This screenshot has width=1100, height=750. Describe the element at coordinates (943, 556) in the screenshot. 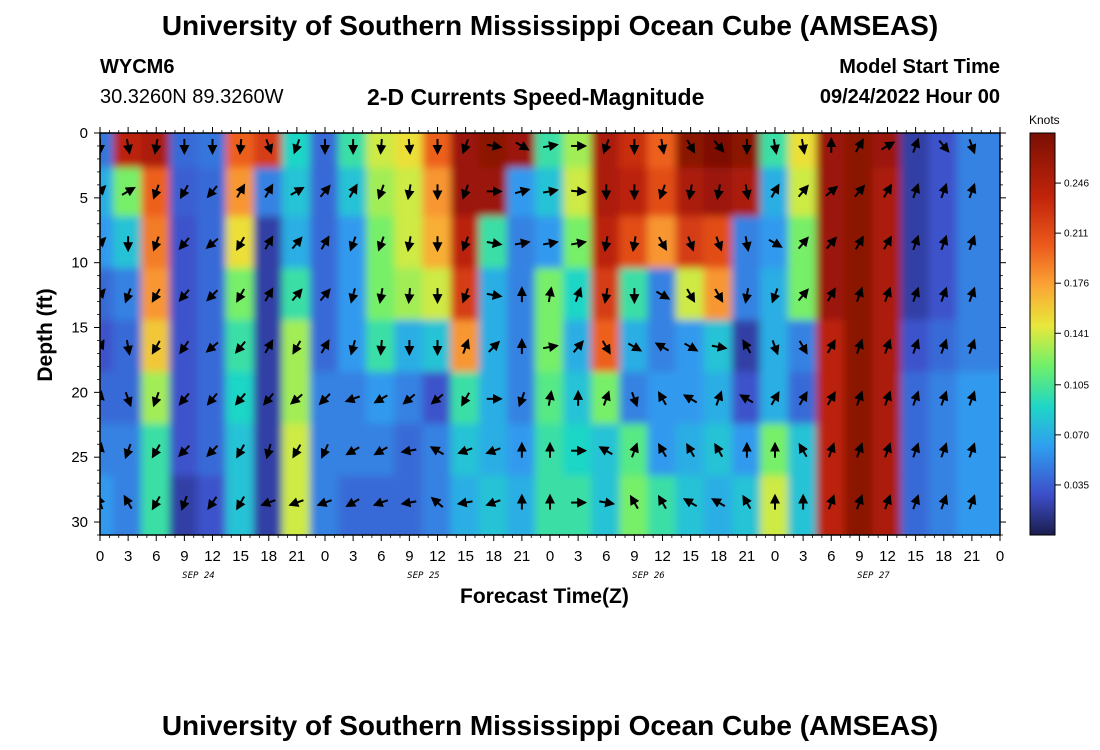

I see `x-tick-label: 18` at that location.